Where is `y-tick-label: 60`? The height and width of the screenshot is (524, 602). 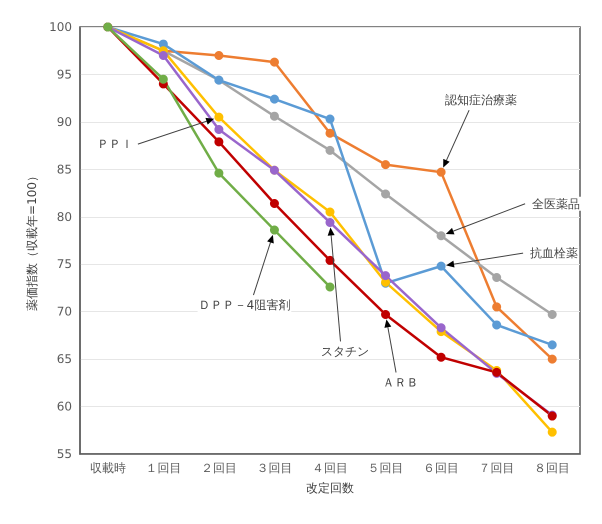 y-tick-label: 60 is located at coordinates (64, 407).